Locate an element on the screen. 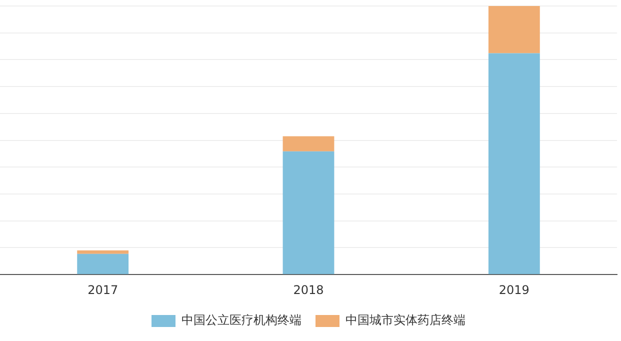 Image resolution: width=621 pixels, height=341 pixels. x-tick-label: 2019 is located at coordinates (514, 289).